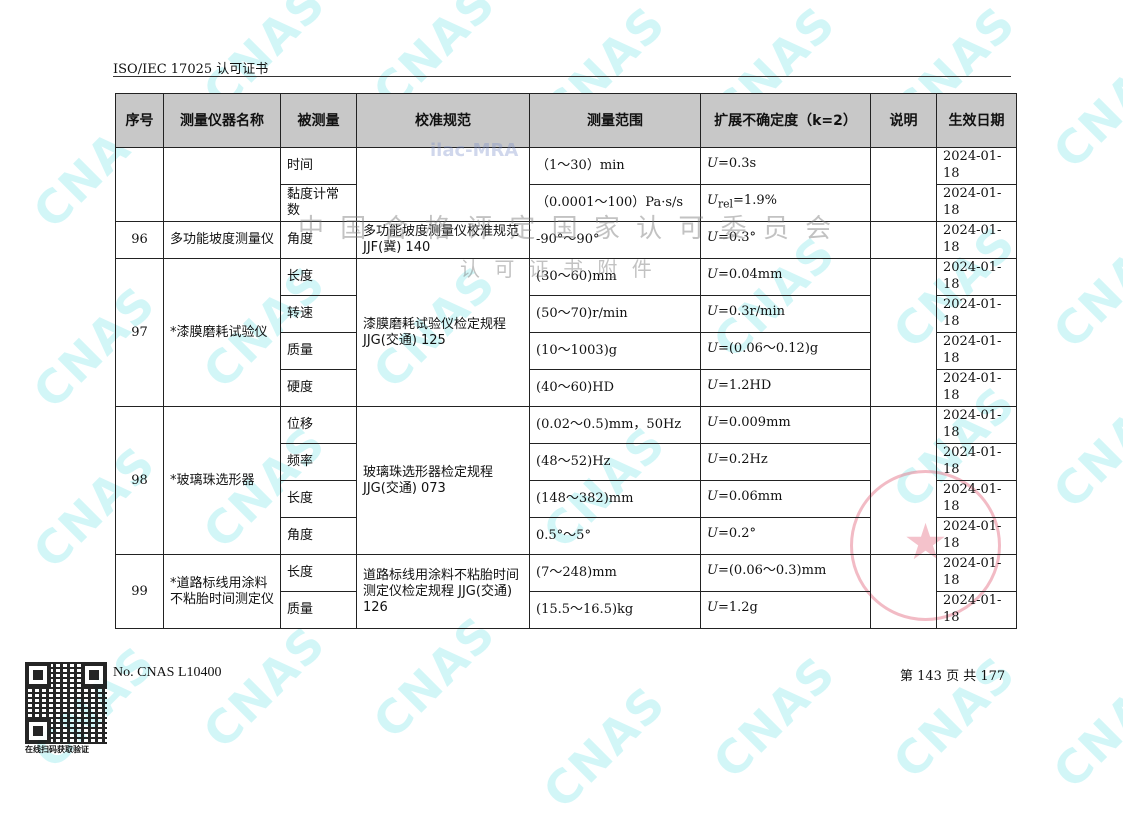  I want to click on range-cell: (48～52)Hz, so click(615, 462).